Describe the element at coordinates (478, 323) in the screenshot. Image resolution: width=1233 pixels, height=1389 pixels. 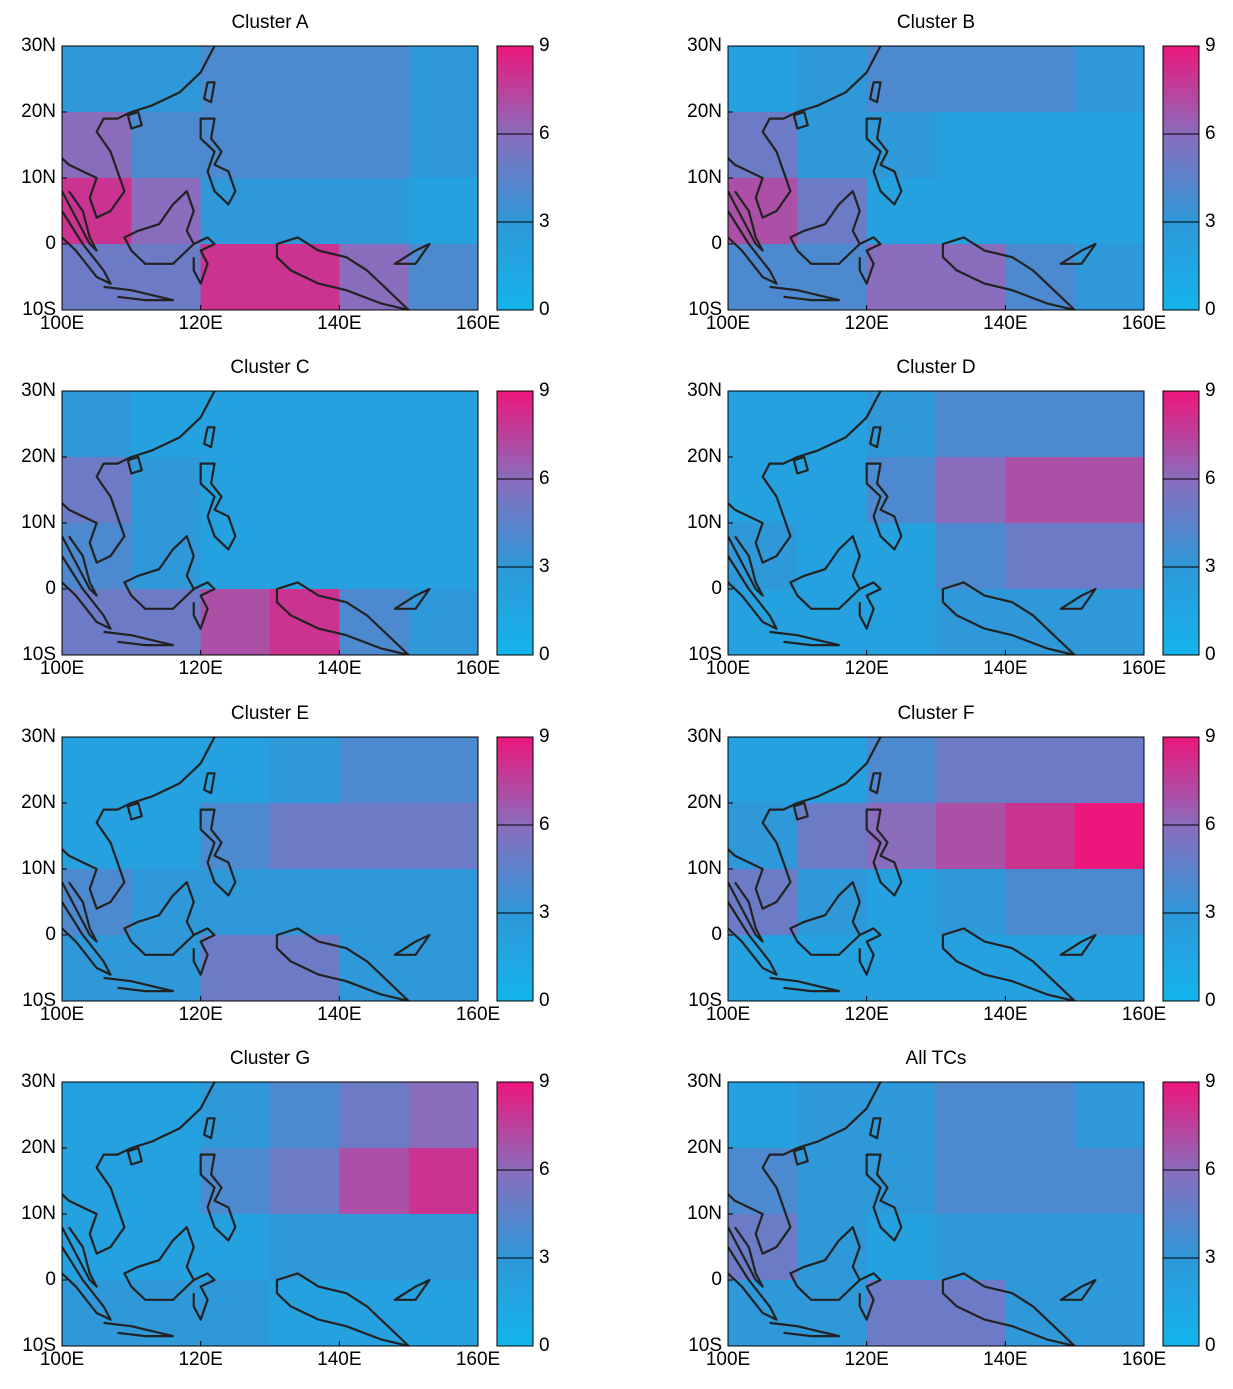
I see `x-tick-label: 160E` at that location.